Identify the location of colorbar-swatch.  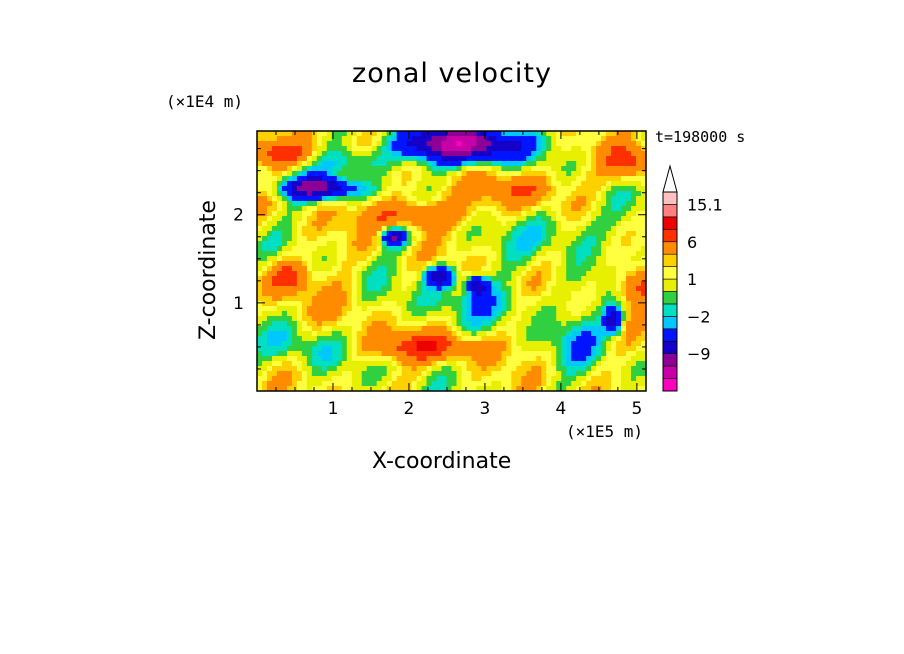
(670, 372).